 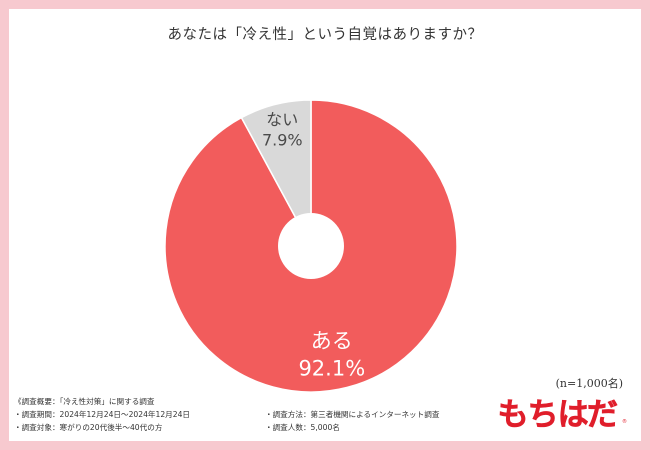 I want to click on footnote-method: ・調査方法：第三者機関によるインターネット調査, so click(x=352, y=414).